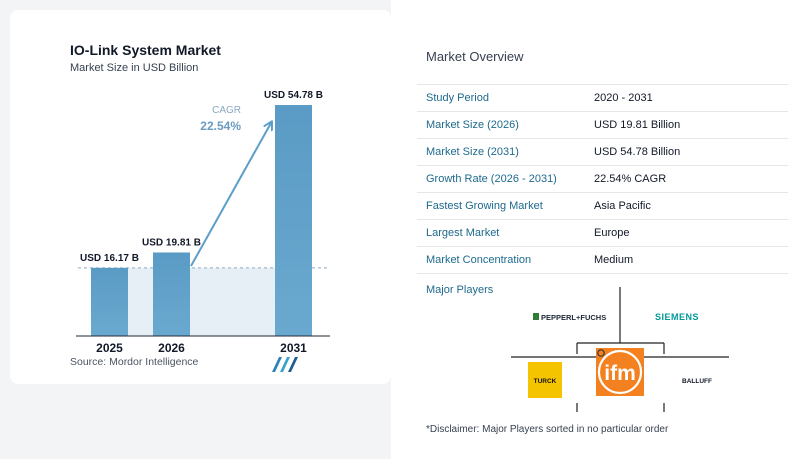 This screenshot has height=459, width=800. I want to click on table-row: Market Size (2026) USD 19.81 Billion, so click(602, 125).